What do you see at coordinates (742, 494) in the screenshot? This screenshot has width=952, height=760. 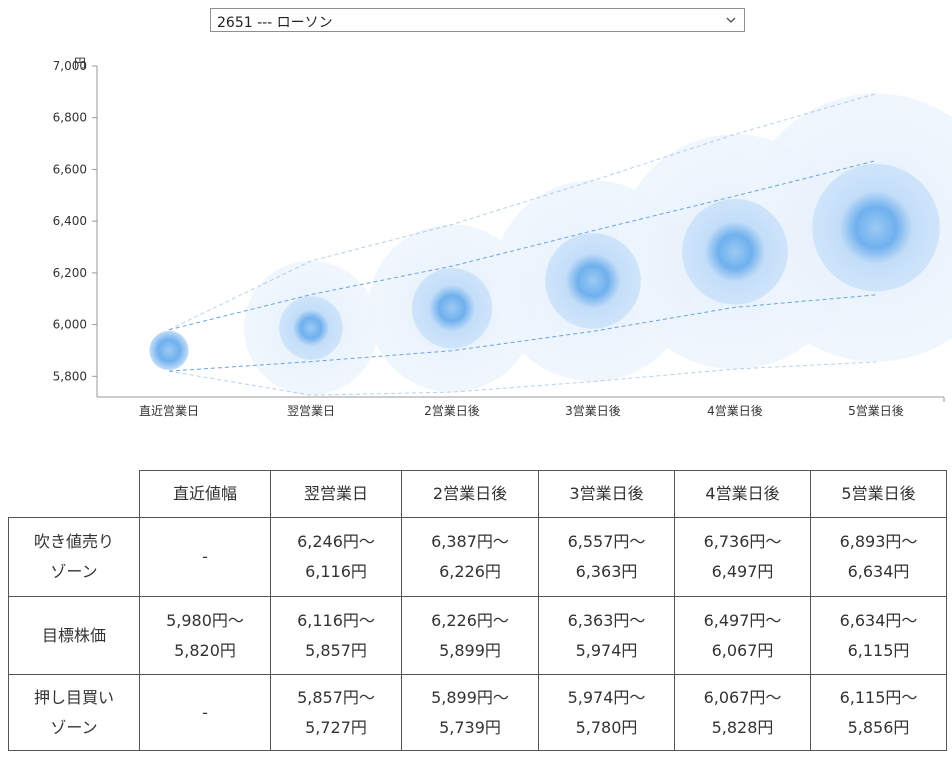 I see `column-header: 4営業日後` at bounding box center [742, 494].